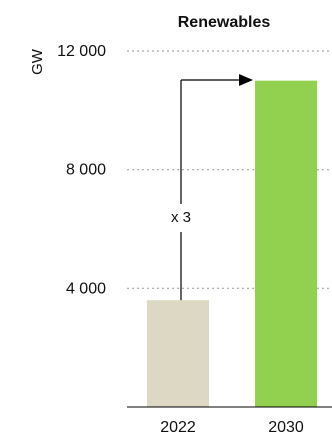 Image resolution: width=332 pixels, height=436 pixels. What do you see at coordinates (224, 22) in the screenshot?
I see `chart-title: Renewables` at bounding box center [224, 22].